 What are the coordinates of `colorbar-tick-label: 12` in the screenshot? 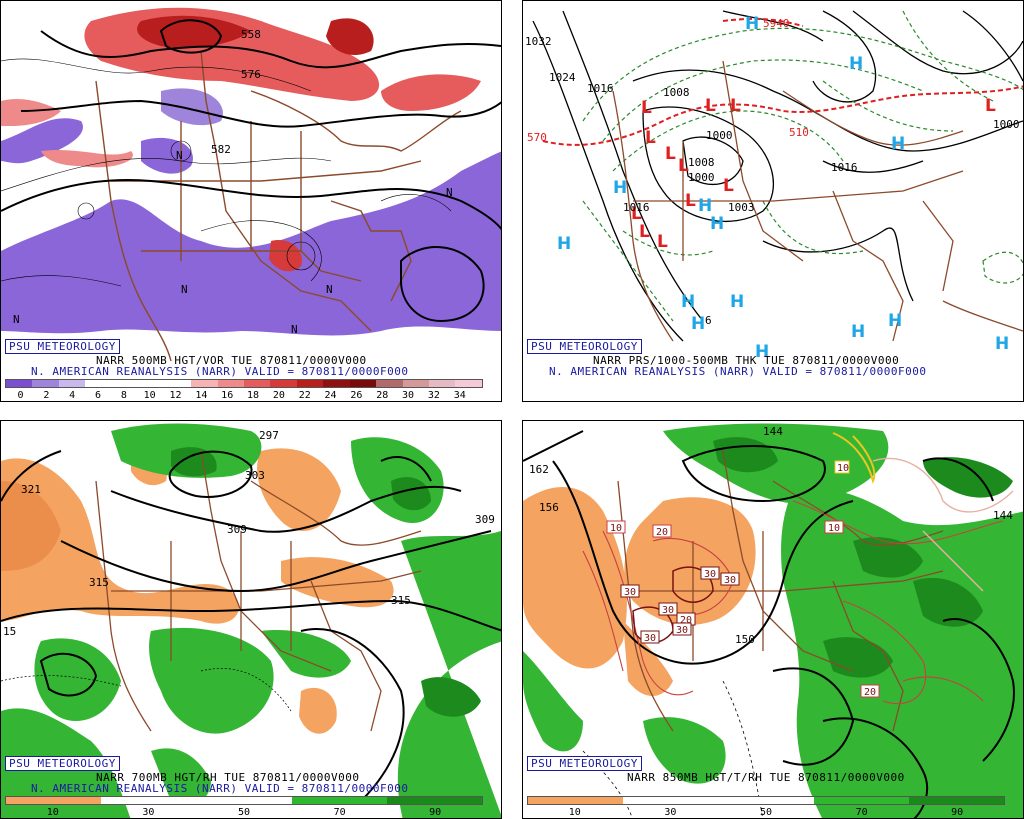 It's located at (175, 395).